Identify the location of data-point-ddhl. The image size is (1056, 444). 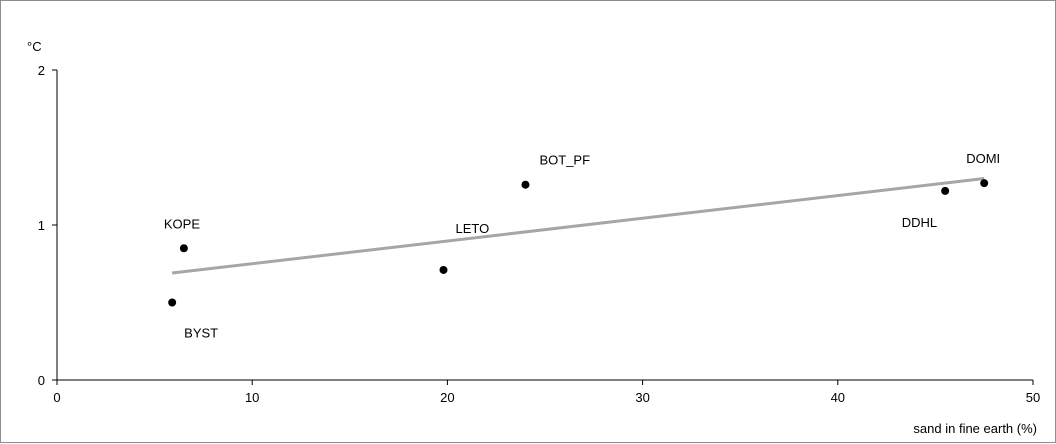
(945, 190).